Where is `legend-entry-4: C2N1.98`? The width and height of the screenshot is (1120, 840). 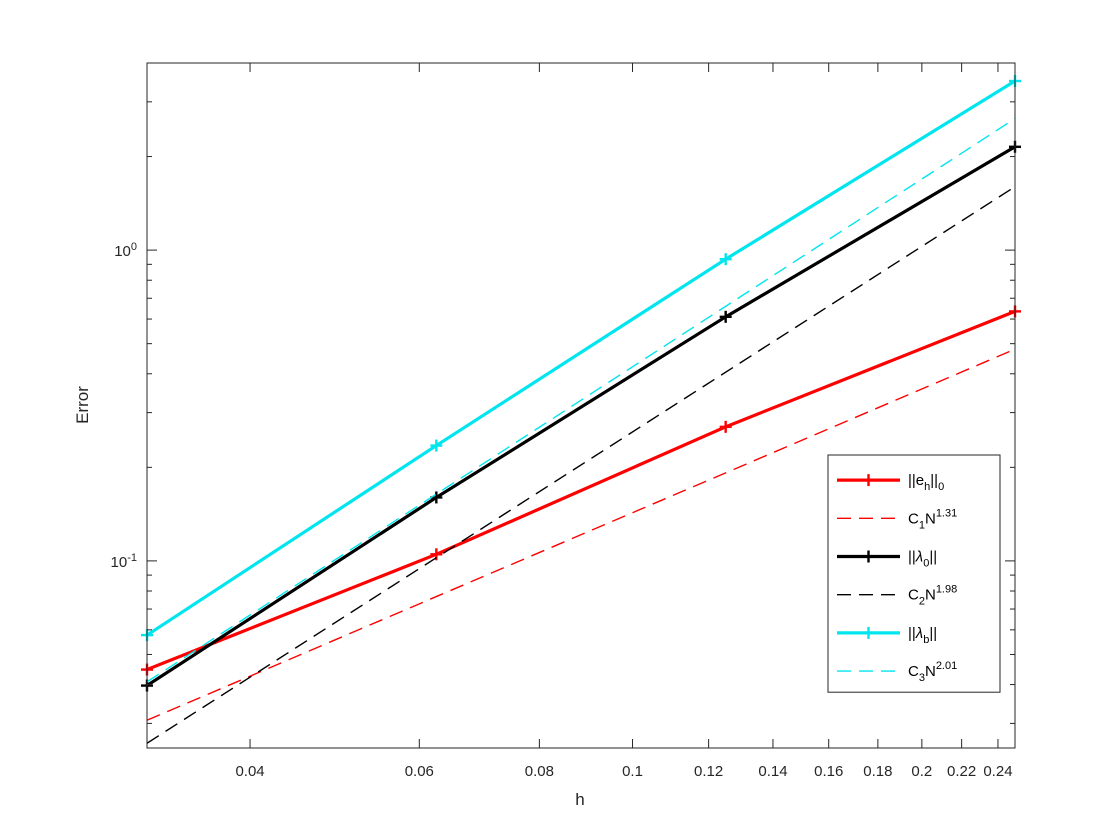 legend-entry-4: C2N1.98 is located at coordinates (897, 596).